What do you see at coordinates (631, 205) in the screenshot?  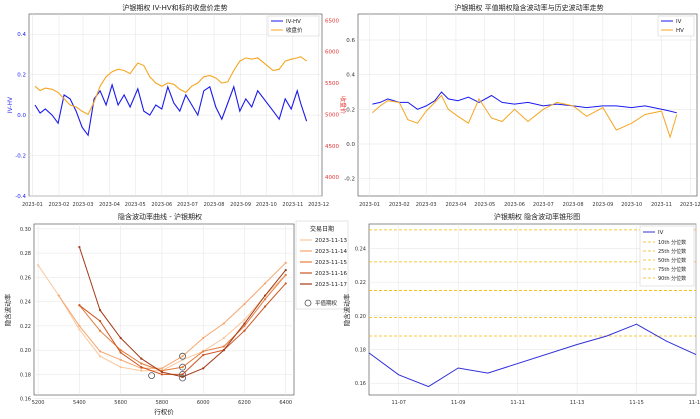 I see `chart2-xtick-label: 2023-10` at bounding box center [631, 205].